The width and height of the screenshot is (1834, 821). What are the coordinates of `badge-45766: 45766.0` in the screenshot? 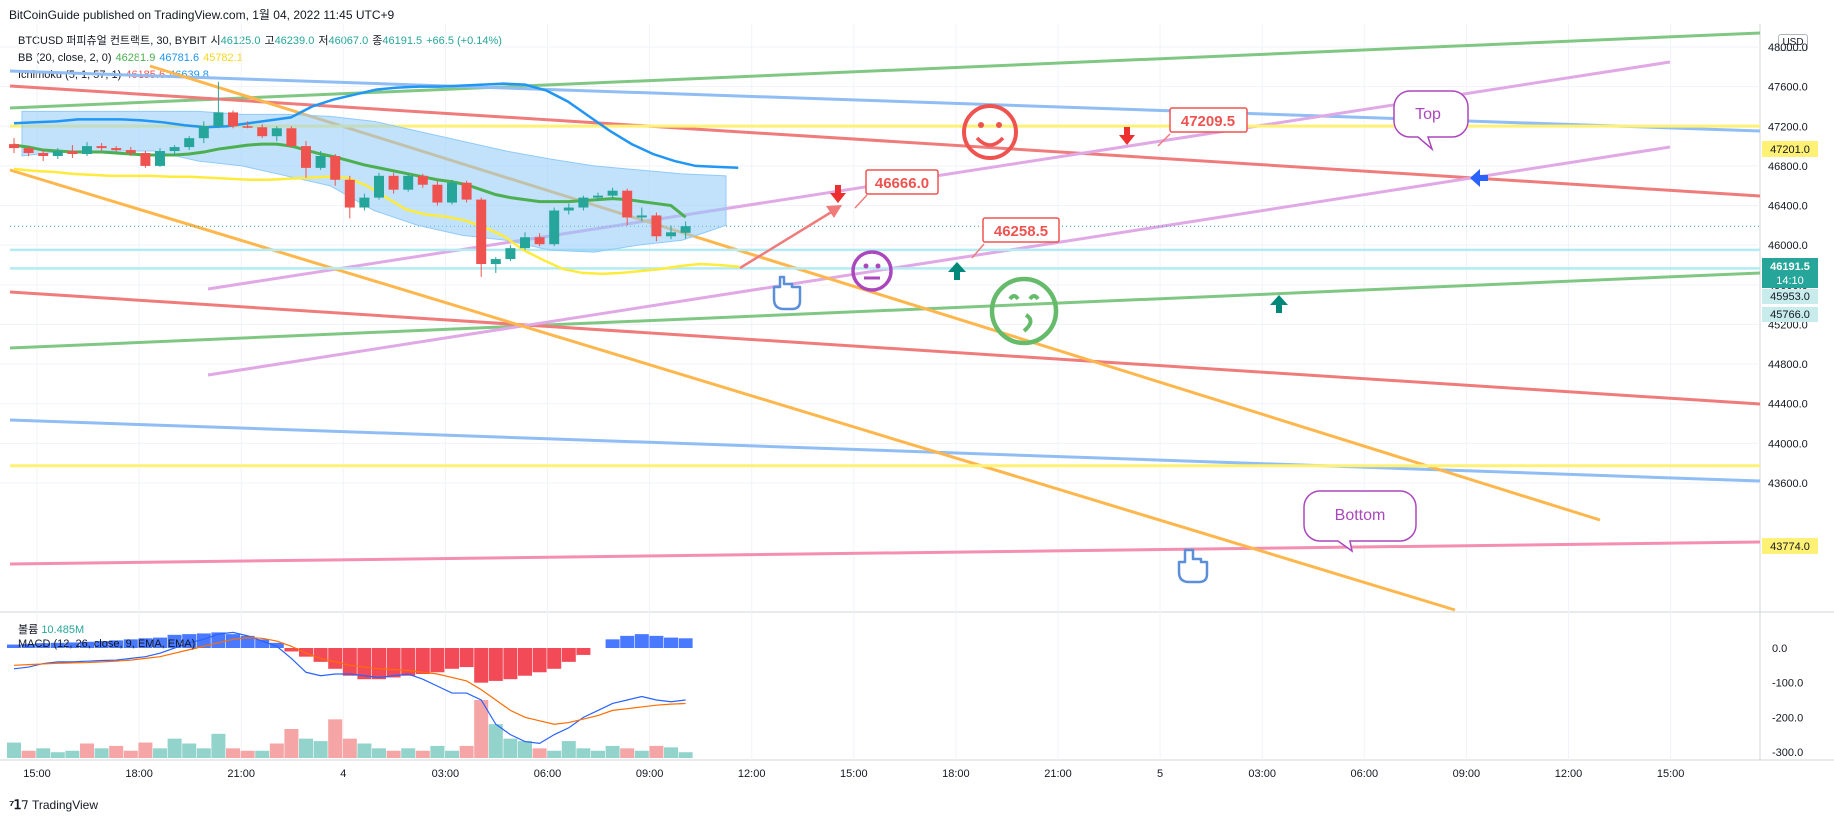 It's located at (1790, 315).